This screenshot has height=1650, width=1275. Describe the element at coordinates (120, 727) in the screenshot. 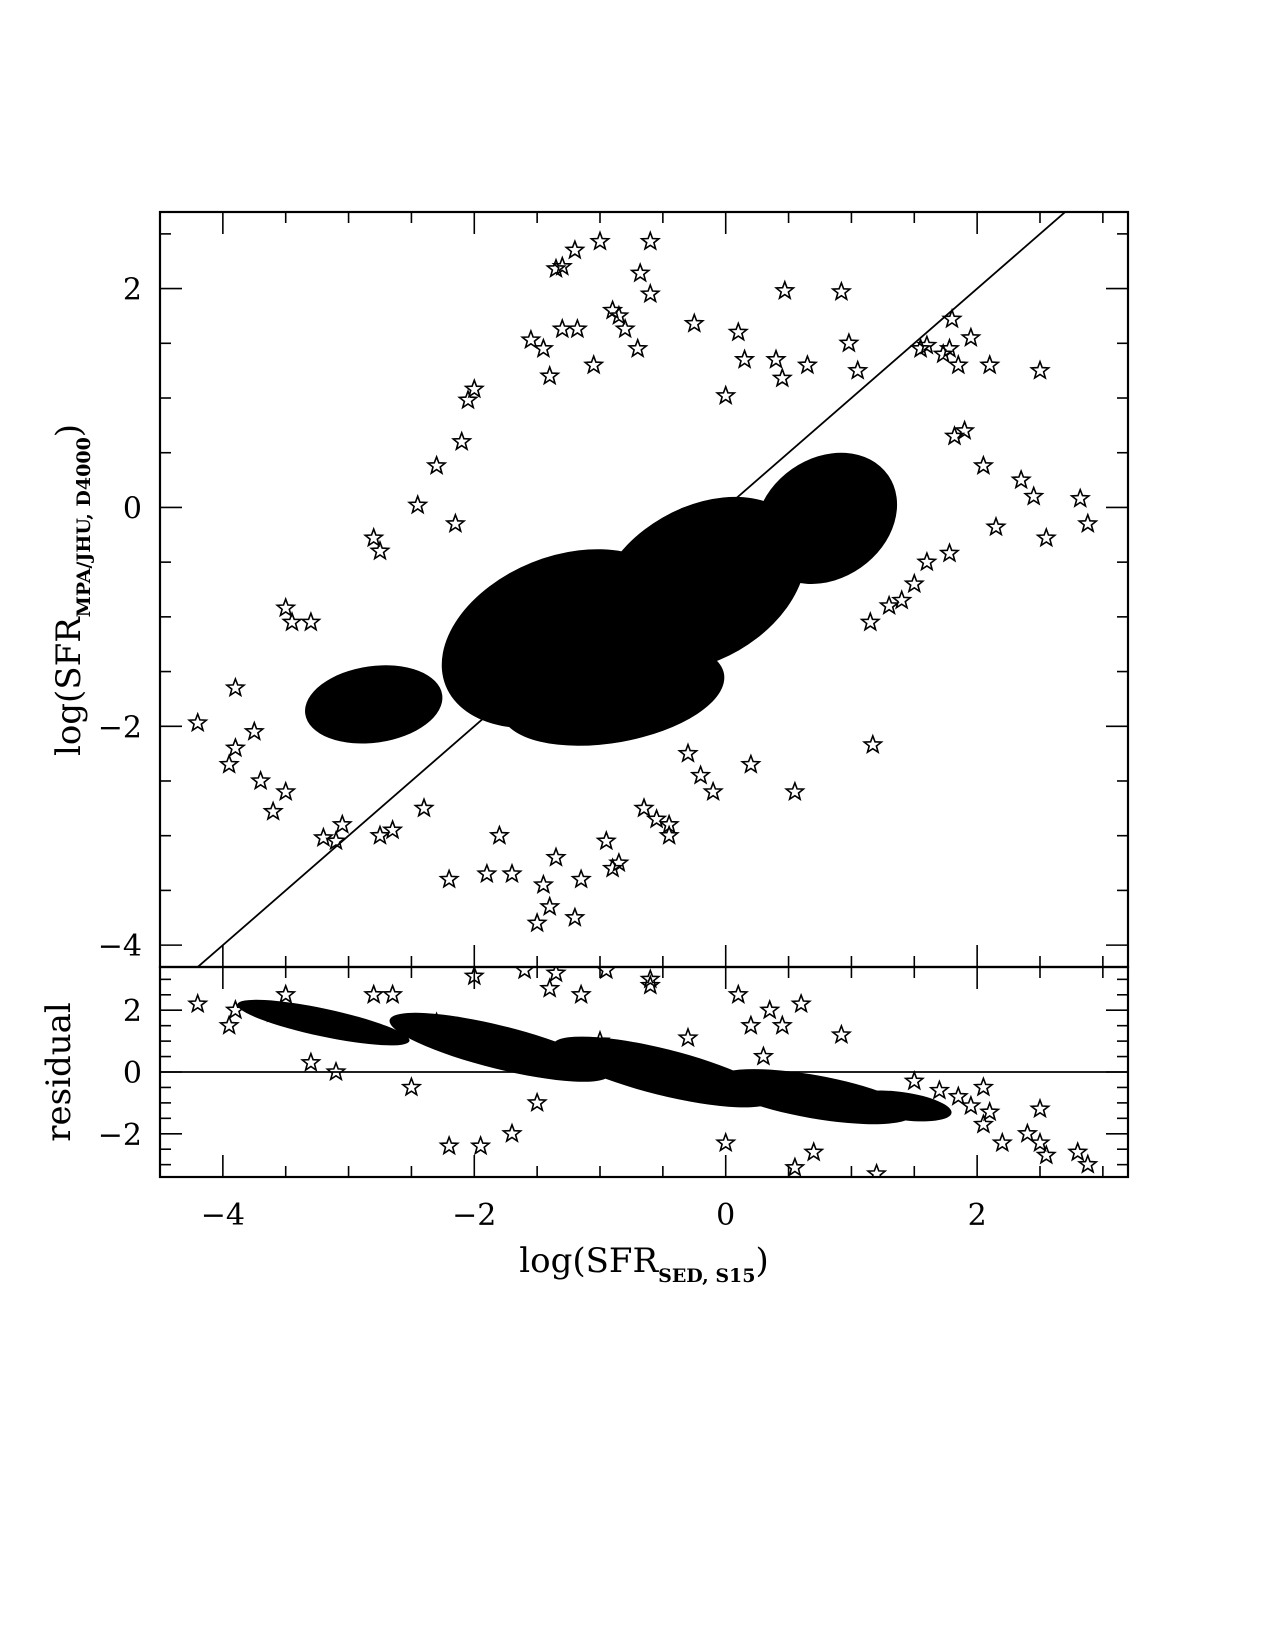

I see `main-y-tick-label: −2` at that location.